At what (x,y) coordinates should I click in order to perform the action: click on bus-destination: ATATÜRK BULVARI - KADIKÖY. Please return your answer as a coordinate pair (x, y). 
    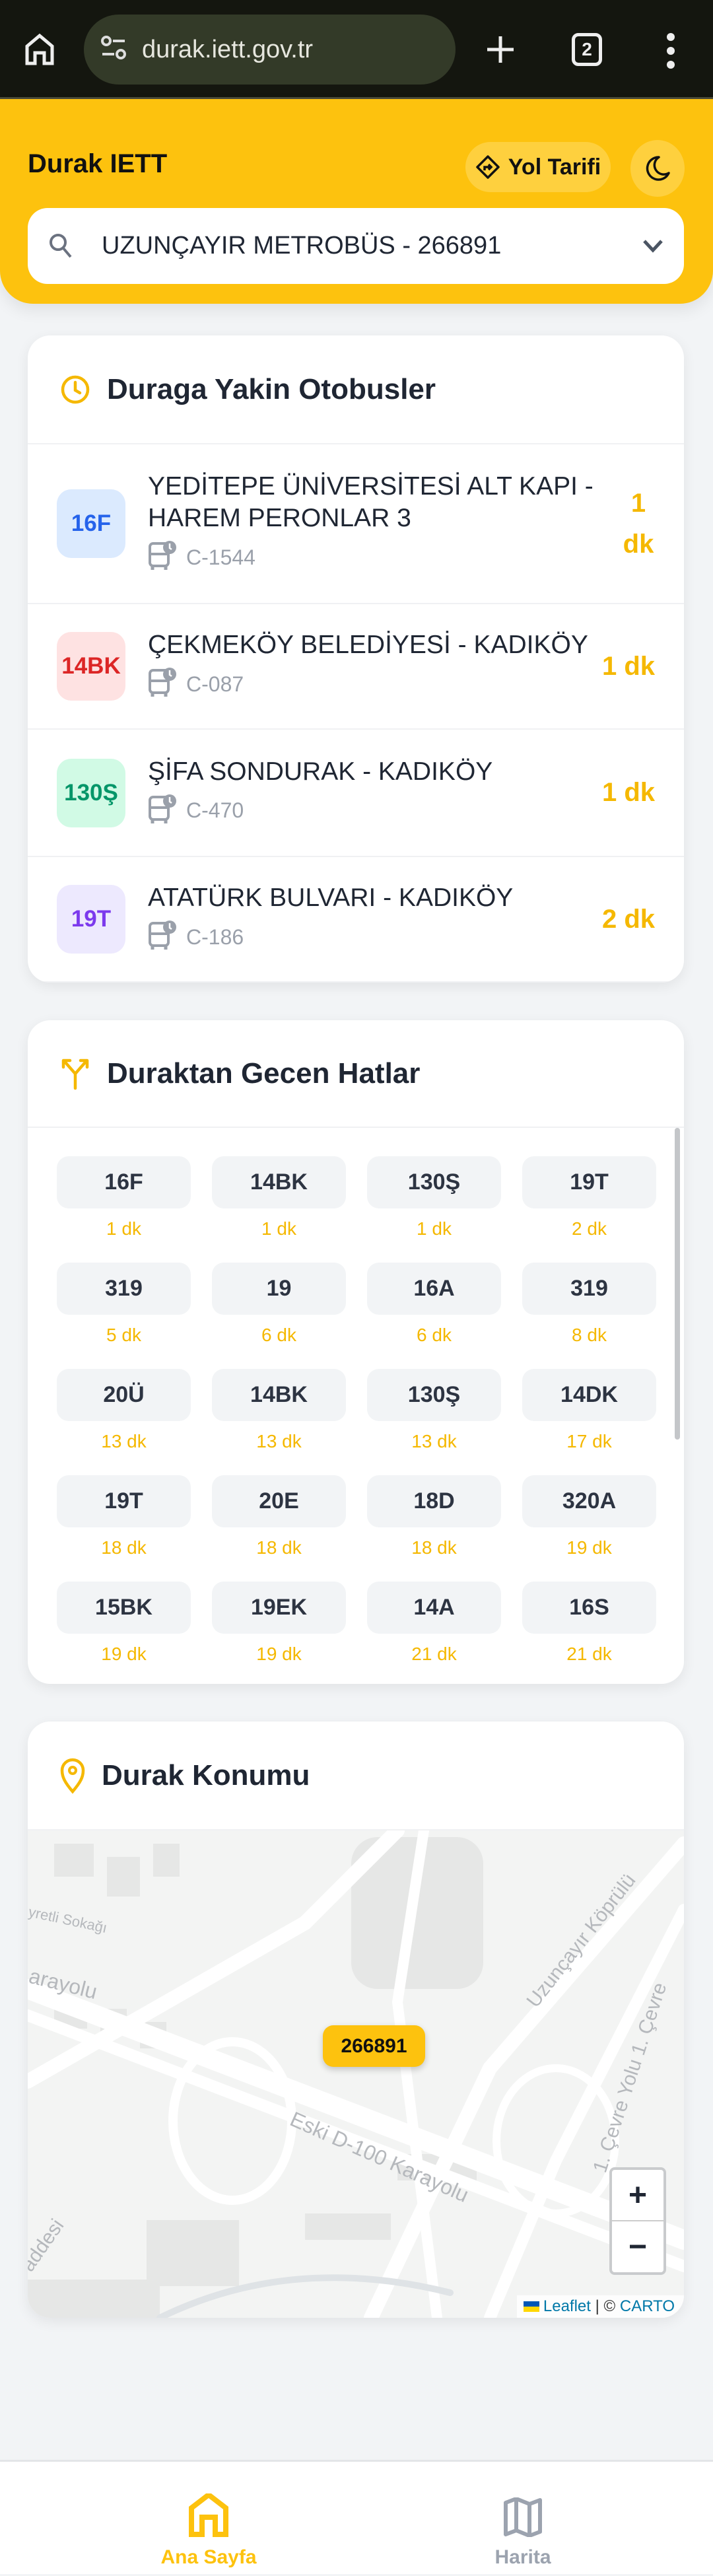
    Looking at the image, I should click on (331, 898).